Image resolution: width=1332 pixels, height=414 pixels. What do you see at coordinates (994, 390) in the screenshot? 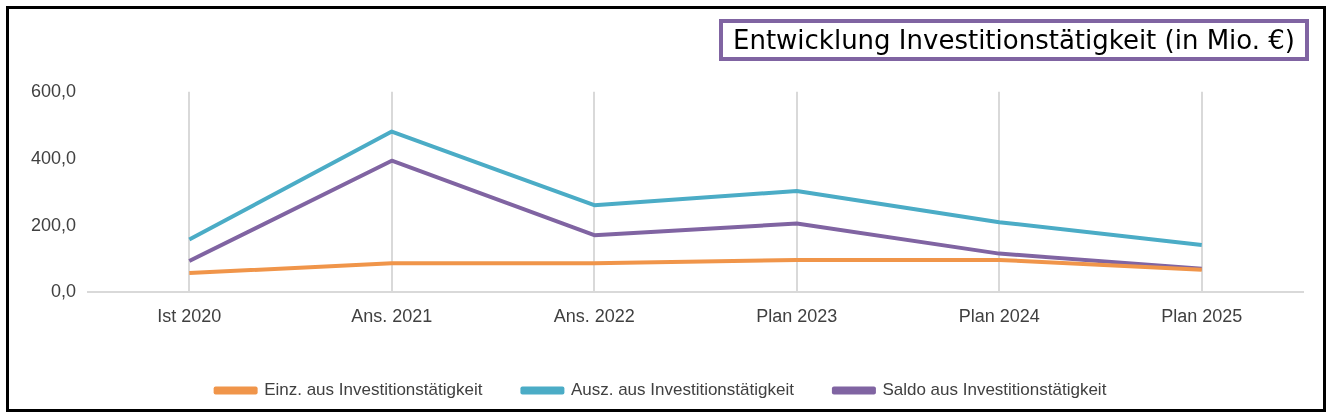
I see `legend-label: Saldo aus Investitionstätigkeit` at bounding box center [994, 390].